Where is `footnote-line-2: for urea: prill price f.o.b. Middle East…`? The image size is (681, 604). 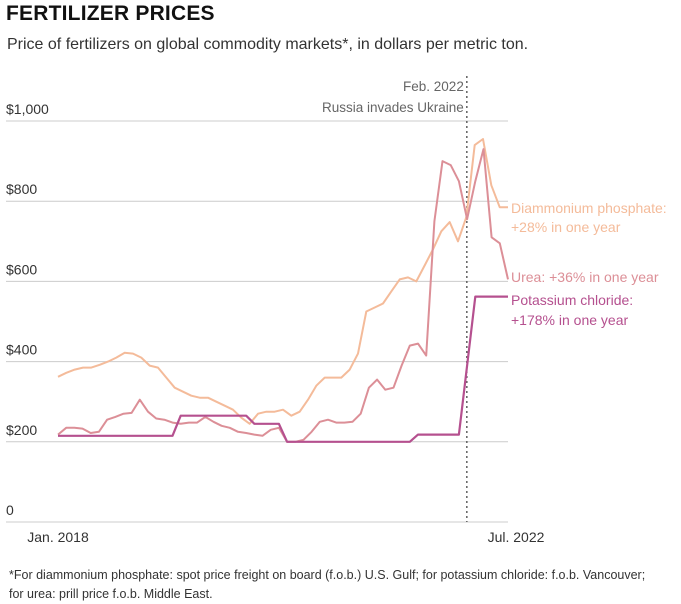 footnote-line-2: for urea: prill price f.o.b. Middle East… is located at coordinates (111, 594).